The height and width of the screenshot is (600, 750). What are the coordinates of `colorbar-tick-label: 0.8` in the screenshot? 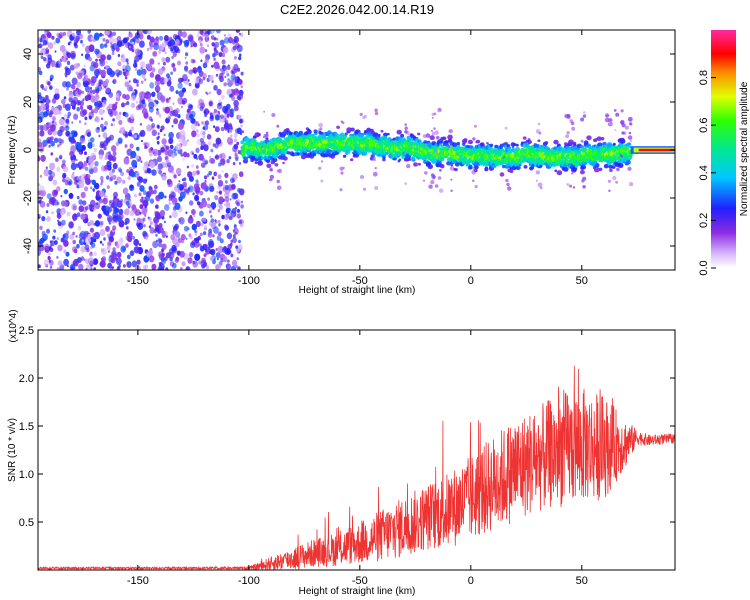 It's located at (704, 77).